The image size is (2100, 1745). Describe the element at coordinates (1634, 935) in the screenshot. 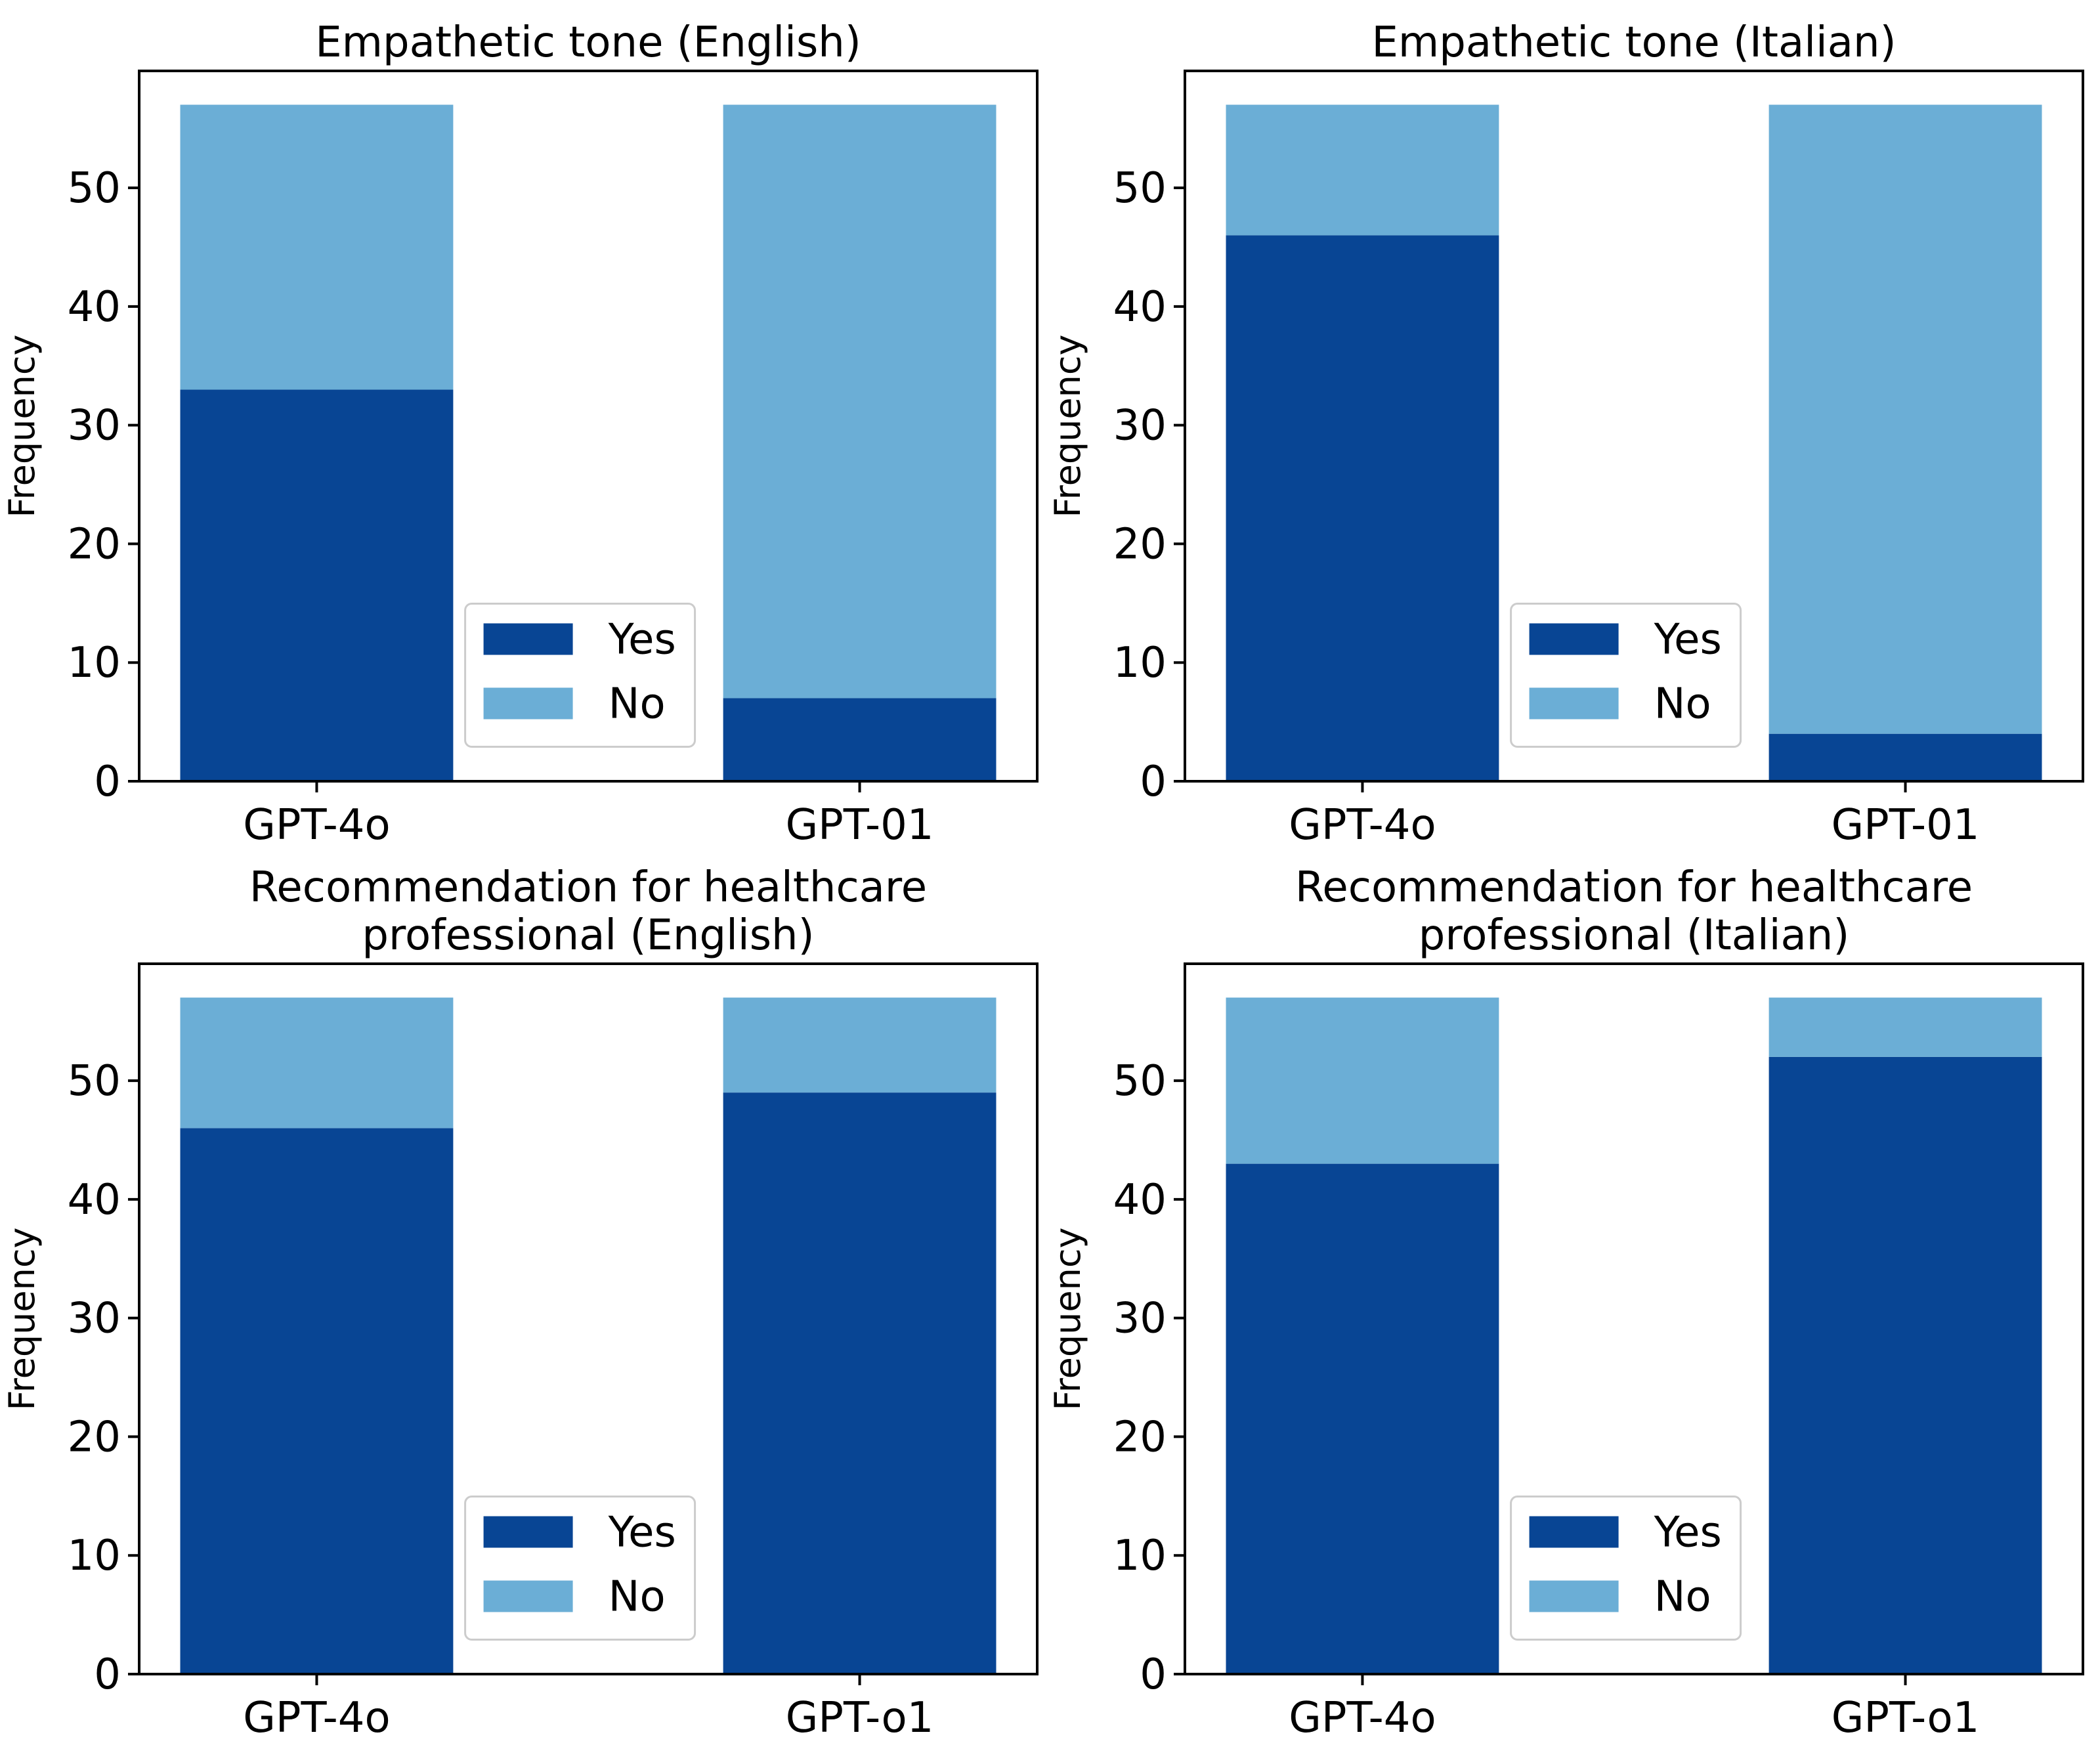

I see `chart-title: professional (Italian)` at that location.